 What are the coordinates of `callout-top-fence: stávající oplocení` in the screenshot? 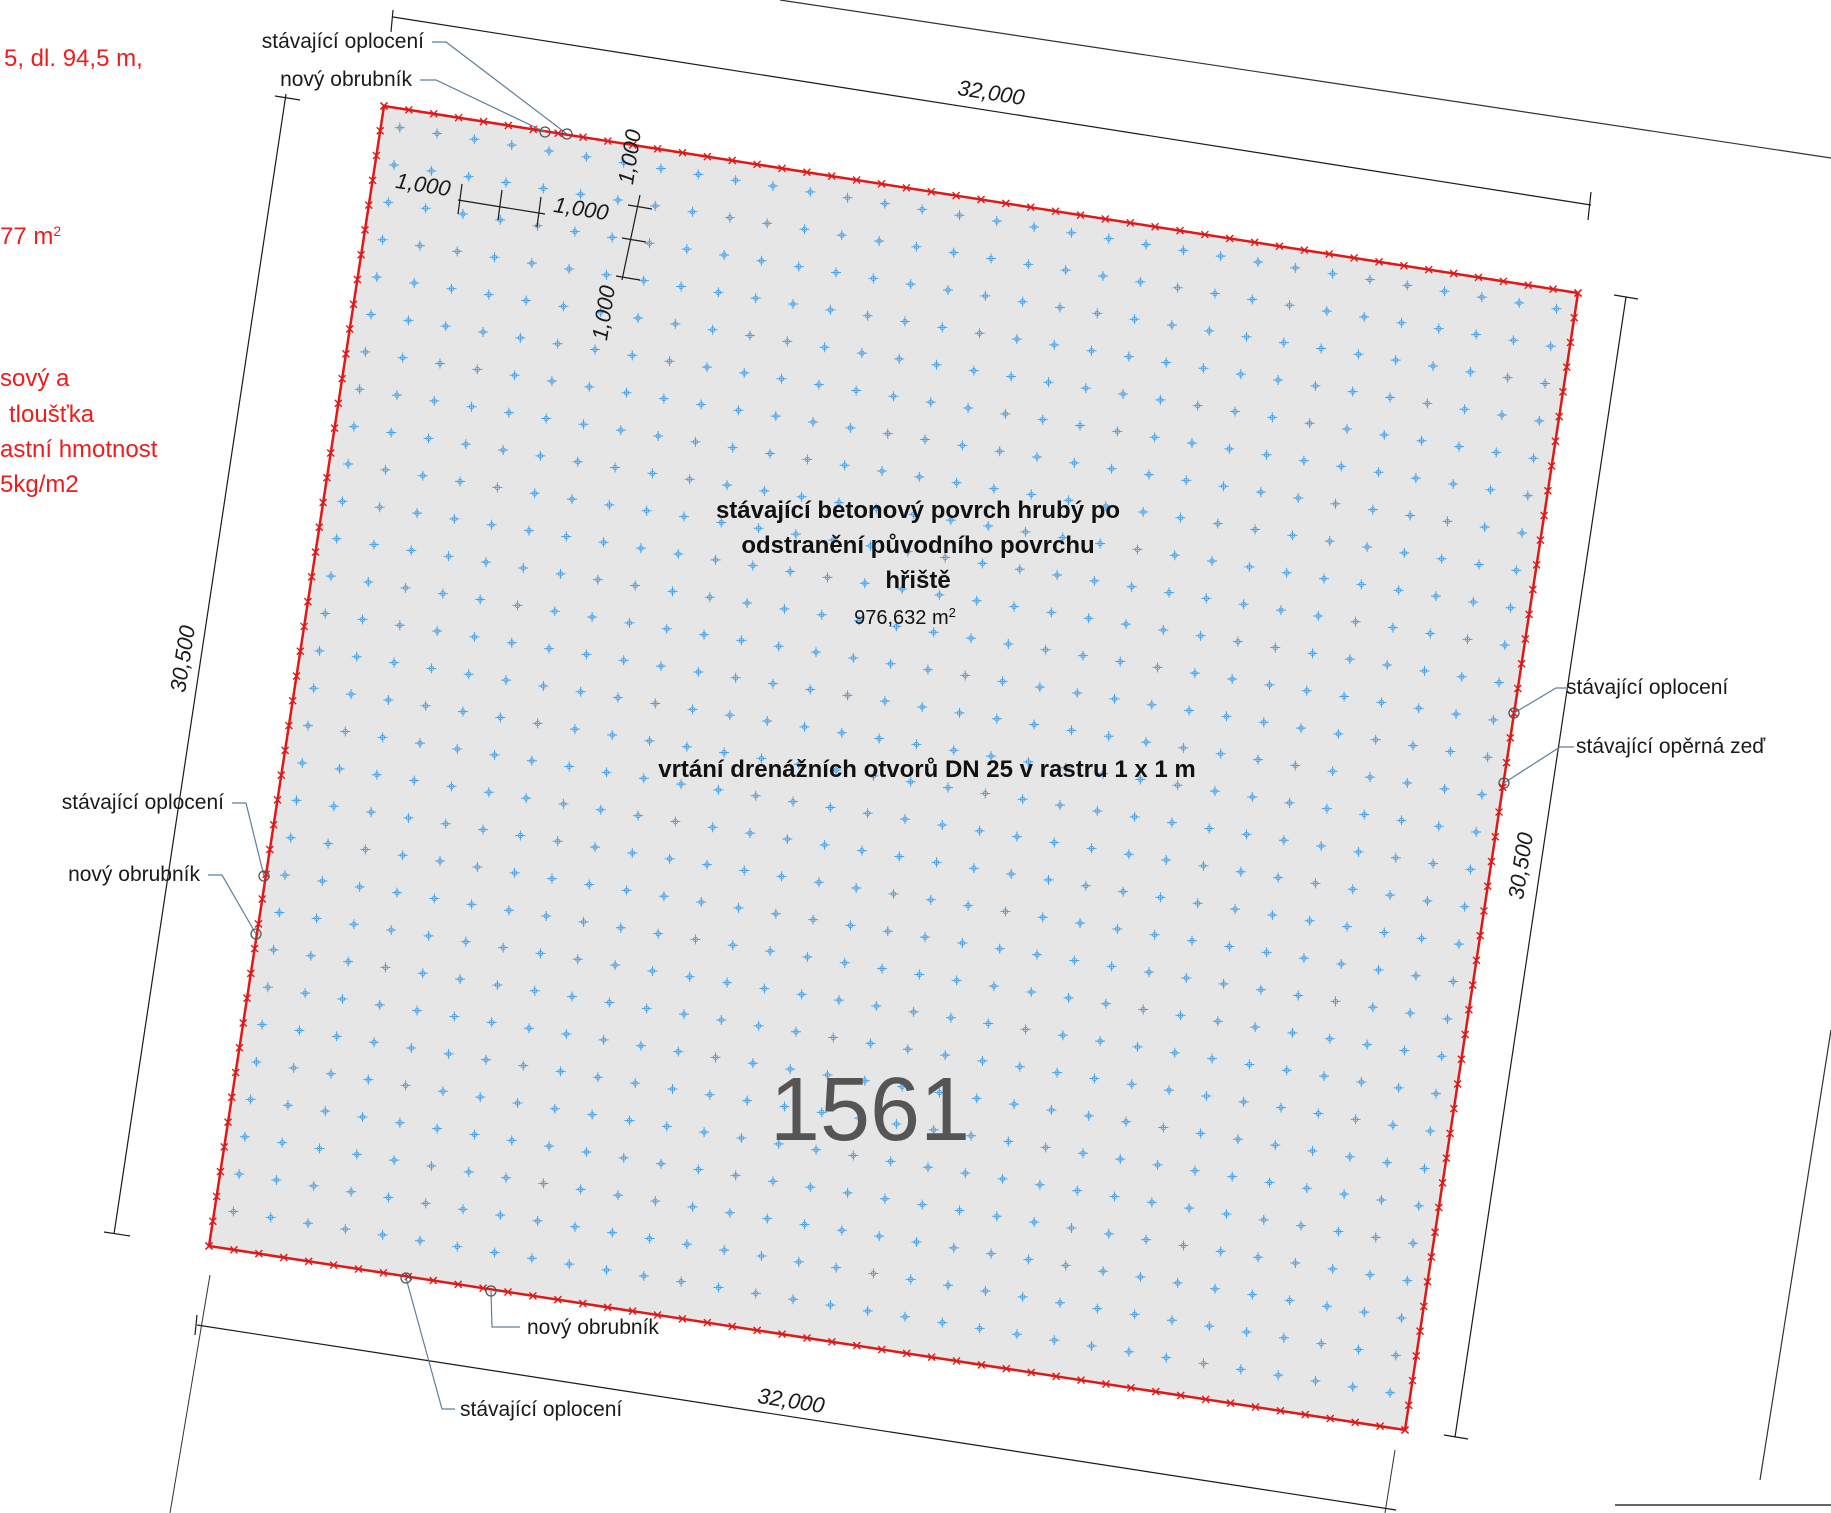 It's located at (417, 85).